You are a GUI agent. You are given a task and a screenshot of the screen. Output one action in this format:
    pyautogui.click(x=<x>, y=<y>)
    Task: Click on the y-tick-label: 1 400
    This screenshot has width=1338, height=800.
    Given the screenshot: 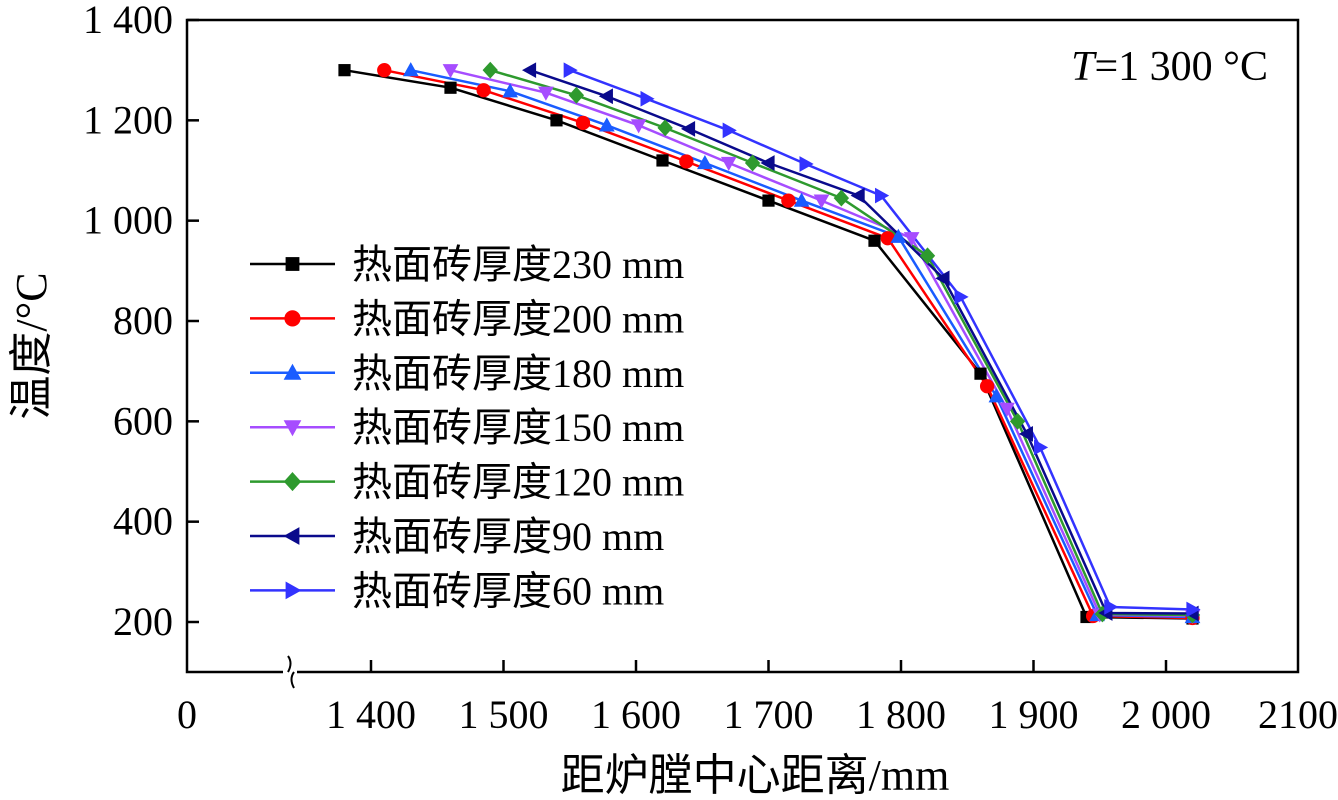 What is the action you would take?
    pyautogui.click(x=128, y=21)
    